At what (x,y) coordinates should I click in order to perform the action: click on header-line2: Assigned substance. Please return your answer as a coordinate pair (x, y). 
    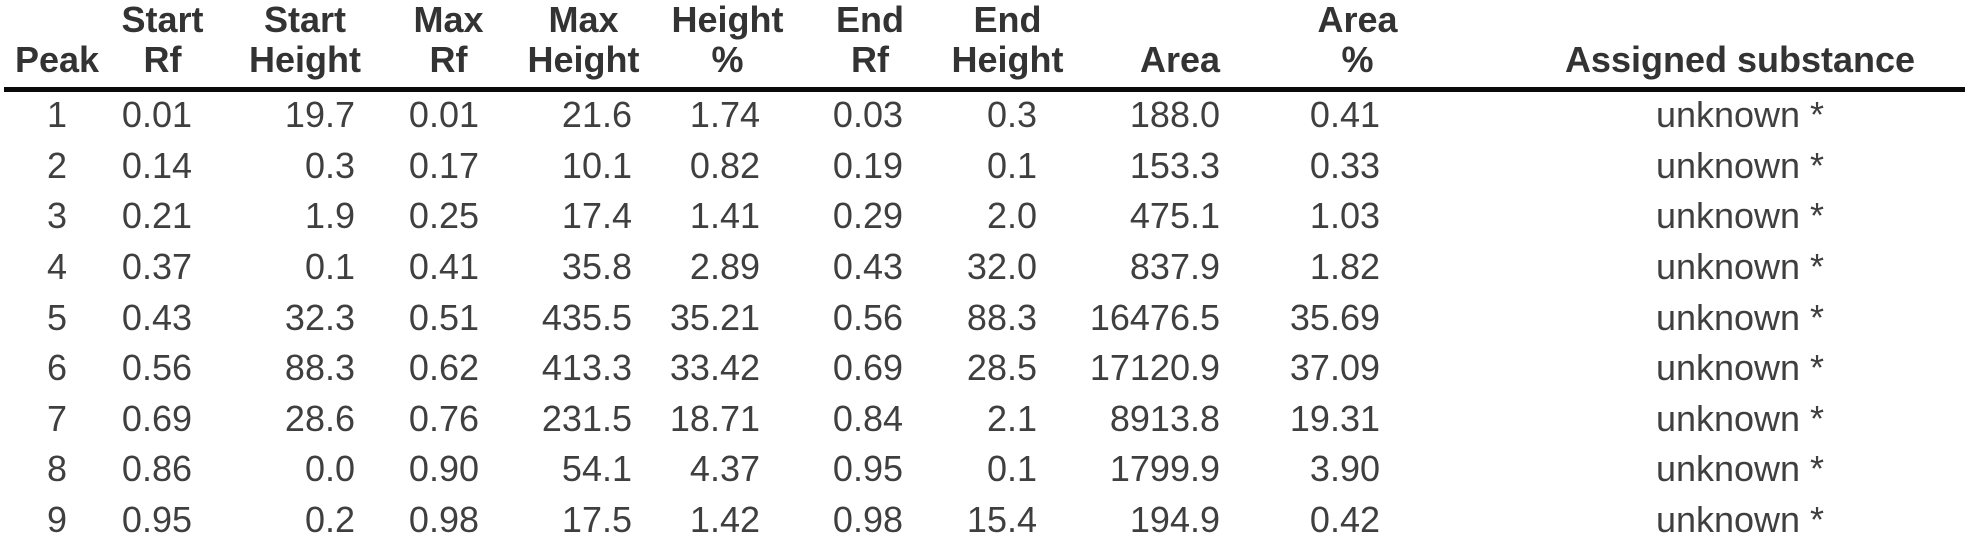
    Looking at the image, I should click on (1740, 59).